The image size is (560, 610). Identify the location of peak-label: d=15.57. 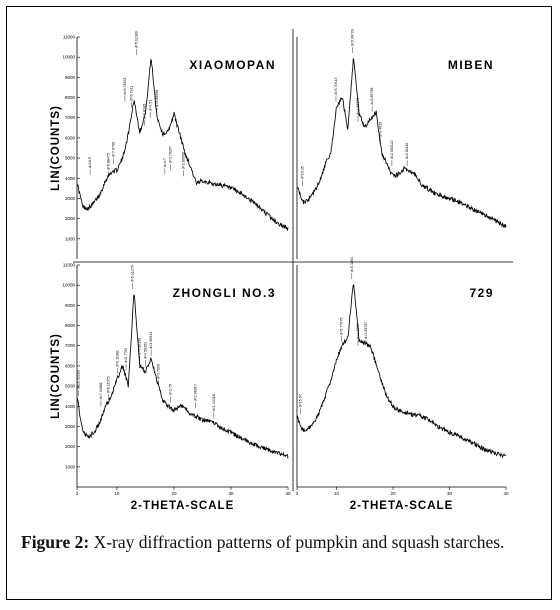
(300, 400).